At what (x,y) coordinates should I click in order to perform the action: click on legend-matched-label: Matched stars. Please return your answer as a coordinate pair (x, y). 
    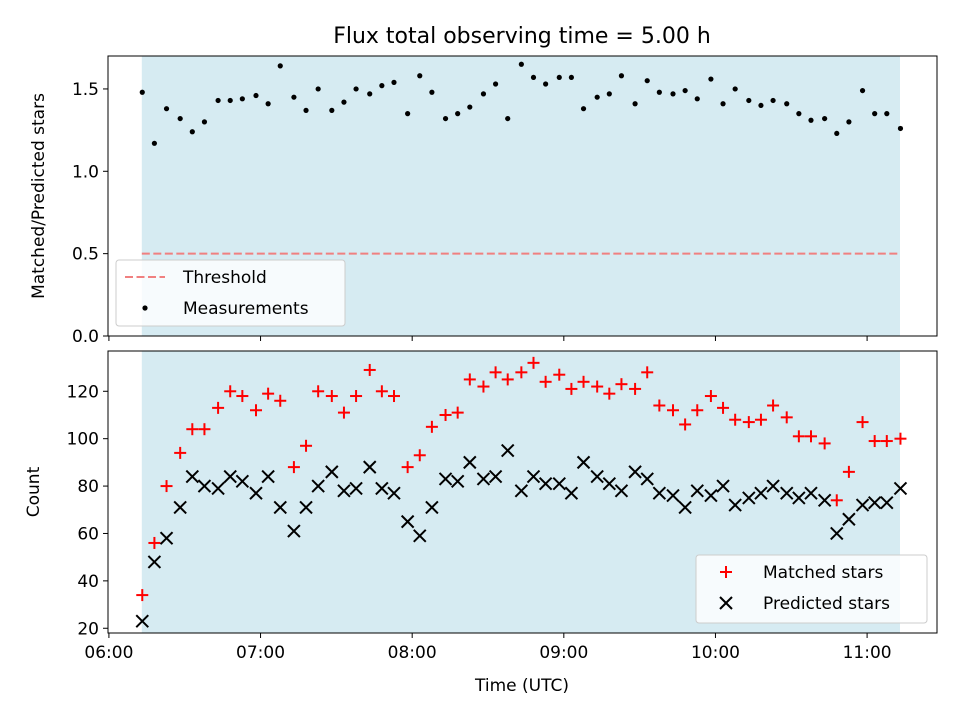
    Looking at the image, I should click on (823, 573).